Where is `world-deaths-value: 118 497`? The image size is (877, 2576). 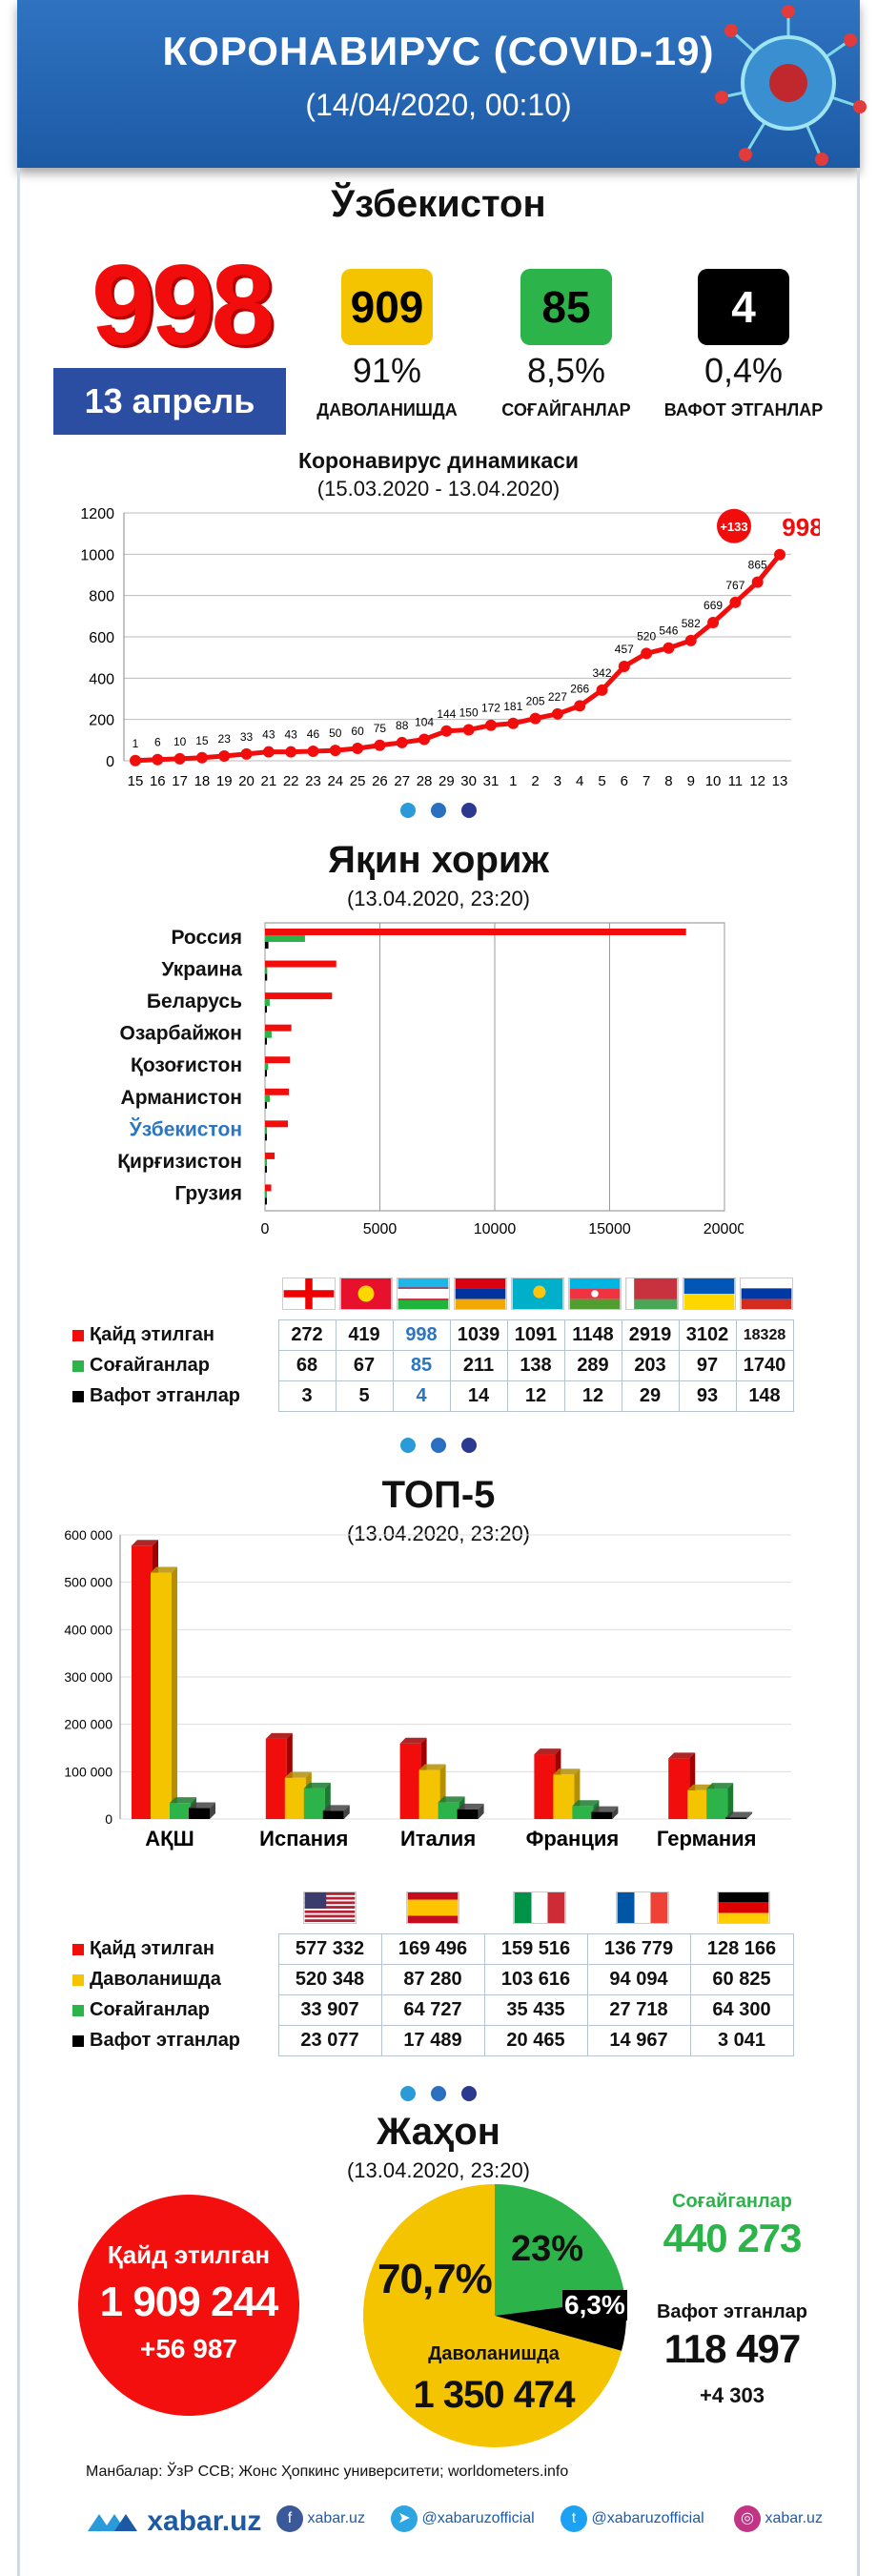 world-deaths-value: 118 497 is located at coordinates (732, 2348).